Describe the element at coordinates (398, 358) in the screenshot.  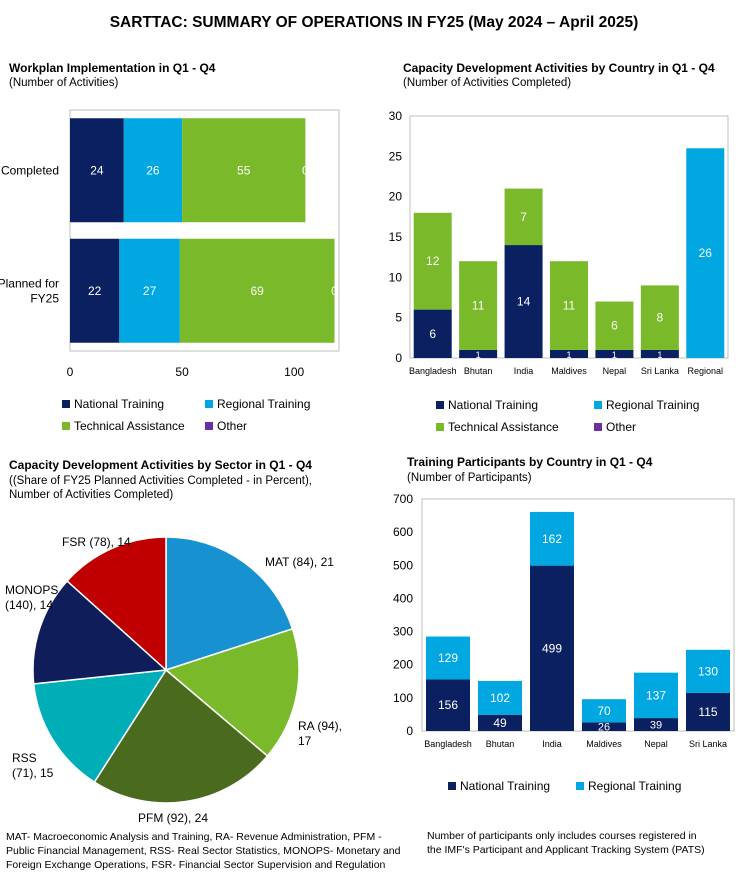
I see `country-y-tick-0: 0` at that location.